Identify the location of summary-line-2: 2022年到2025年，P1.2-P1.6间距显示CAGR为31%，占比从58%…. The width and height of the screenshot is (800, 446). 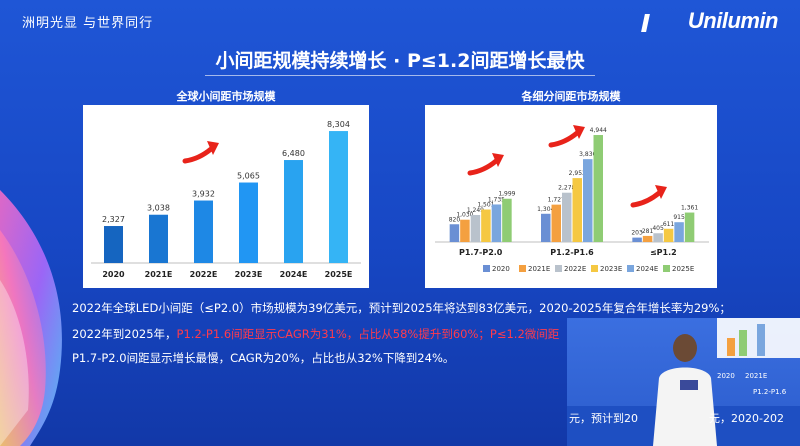
(315, 334).